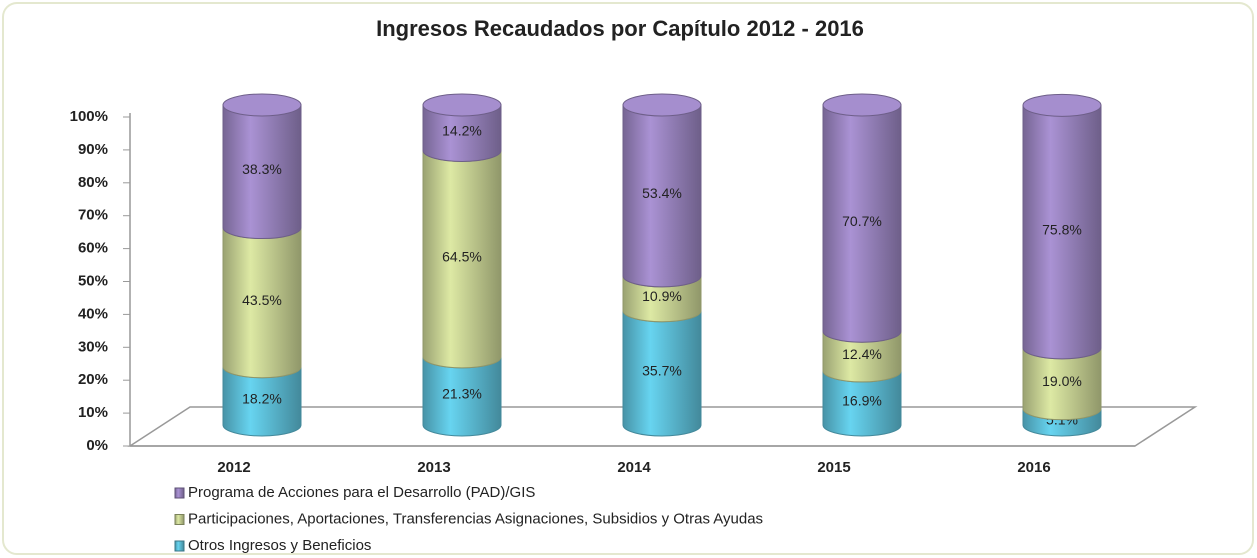 Image resolution: width=1257 pixels, height=558 pixels. Describe the element at coordinates (862, 221) in the screenshot. I see `data-label: 70.7%` at that location.